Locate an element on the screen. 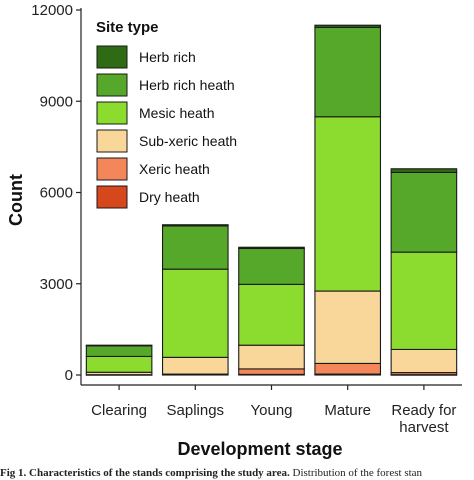 This screenshot has width=474, height=480. bar-saplings-herb-rich is located at coordinates (195, 225).